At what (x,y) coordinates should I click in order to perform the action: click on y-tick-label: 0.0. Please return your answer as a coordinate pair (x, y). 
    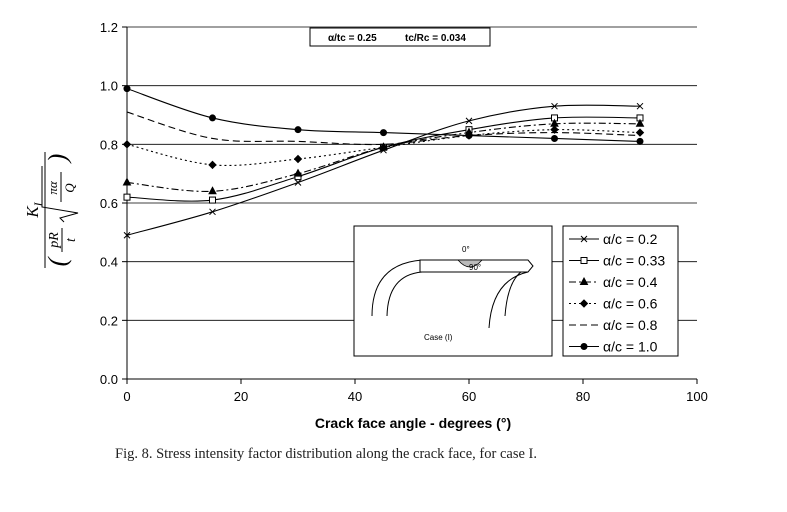
    Looking at the image, I should click on (109, 379).